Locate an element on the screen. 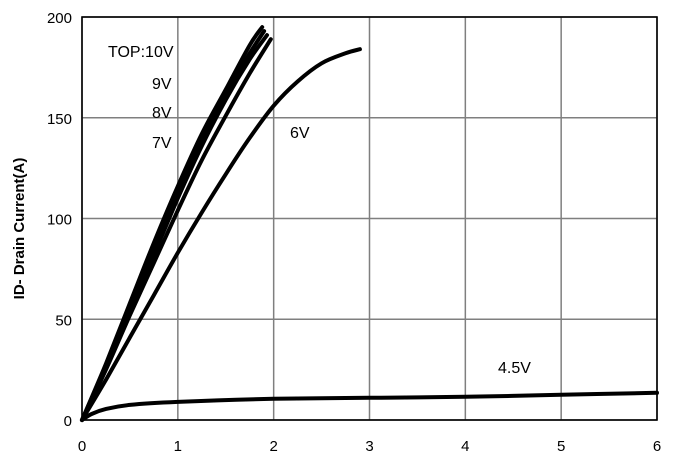  y-tick-labels: 0 50 100 150 200 is located at coordinates (59, 220).